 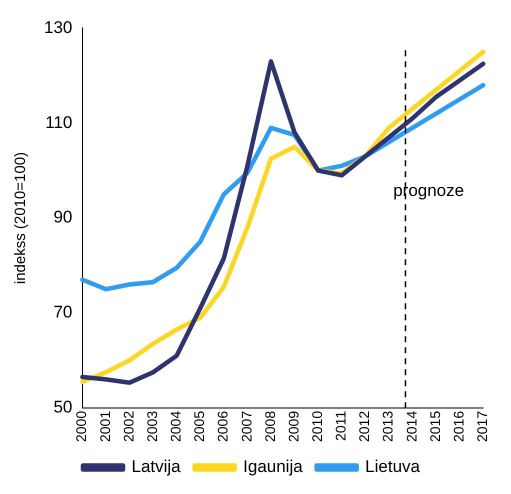 What do you see at coordinates (152, 426) in the screenshot?
I see `x-tick-label: 2003` at bounding box center [152, 426].